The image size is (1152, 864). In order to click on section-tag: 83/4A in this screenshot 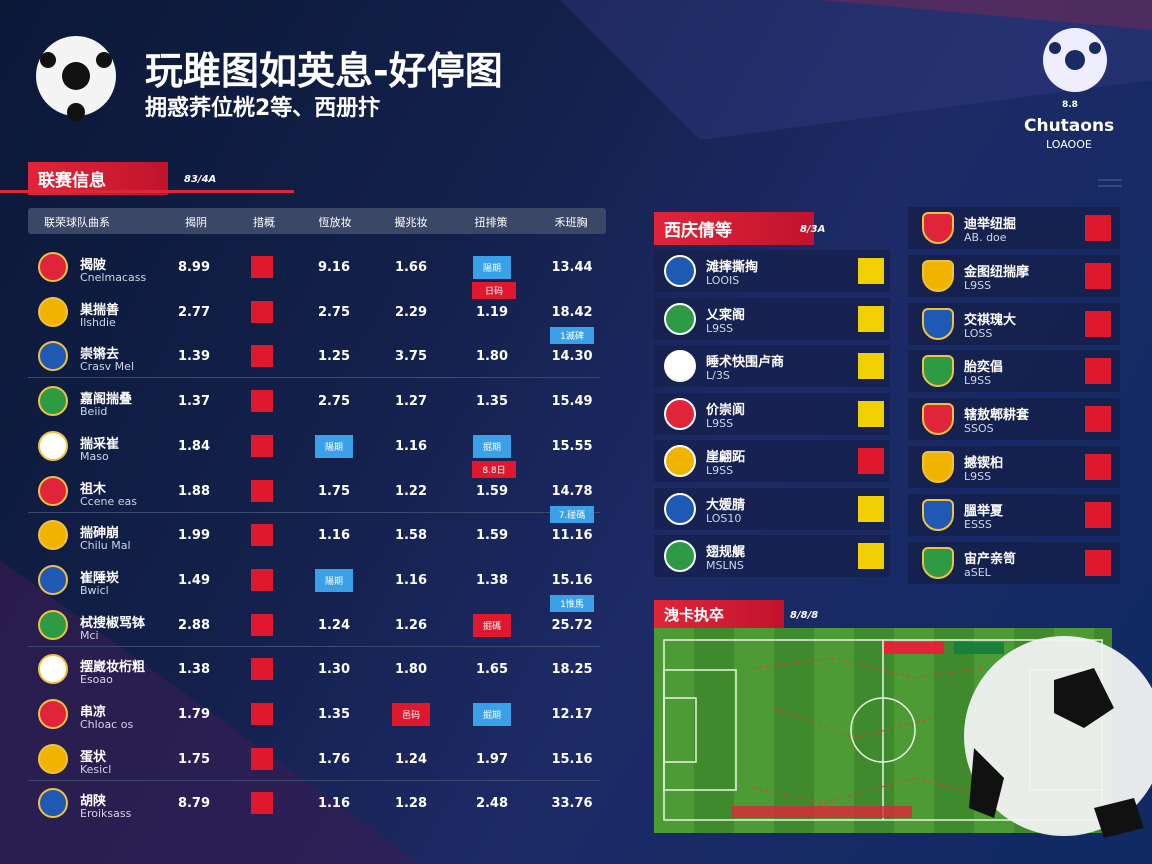, I will do `click(200, 179)`.